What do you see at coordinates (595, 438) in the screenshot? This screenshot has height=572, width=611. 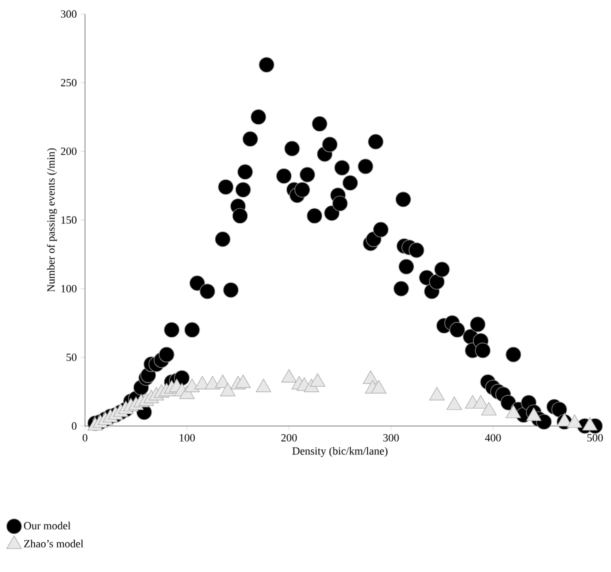 I see `x-tick-label: 500` at bounding box center [595, 438].